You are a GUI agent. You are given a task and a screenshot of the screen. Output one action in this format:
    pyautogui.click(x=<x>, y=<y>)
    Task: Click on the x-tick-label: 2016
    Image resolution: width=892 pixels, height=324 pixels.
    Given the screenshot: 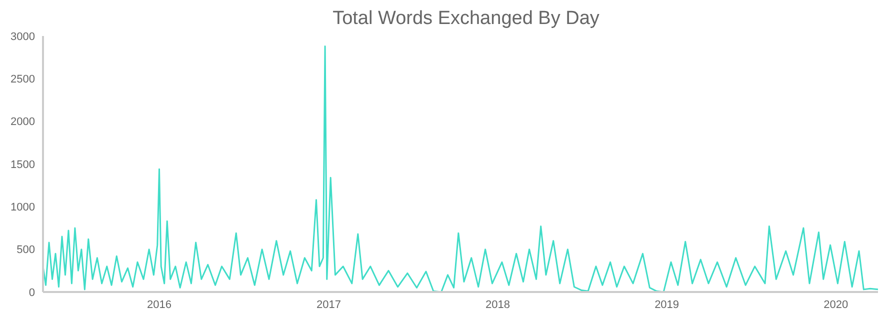 What is the action you would take?
    pyautogui.click(x=159, y=304)
    